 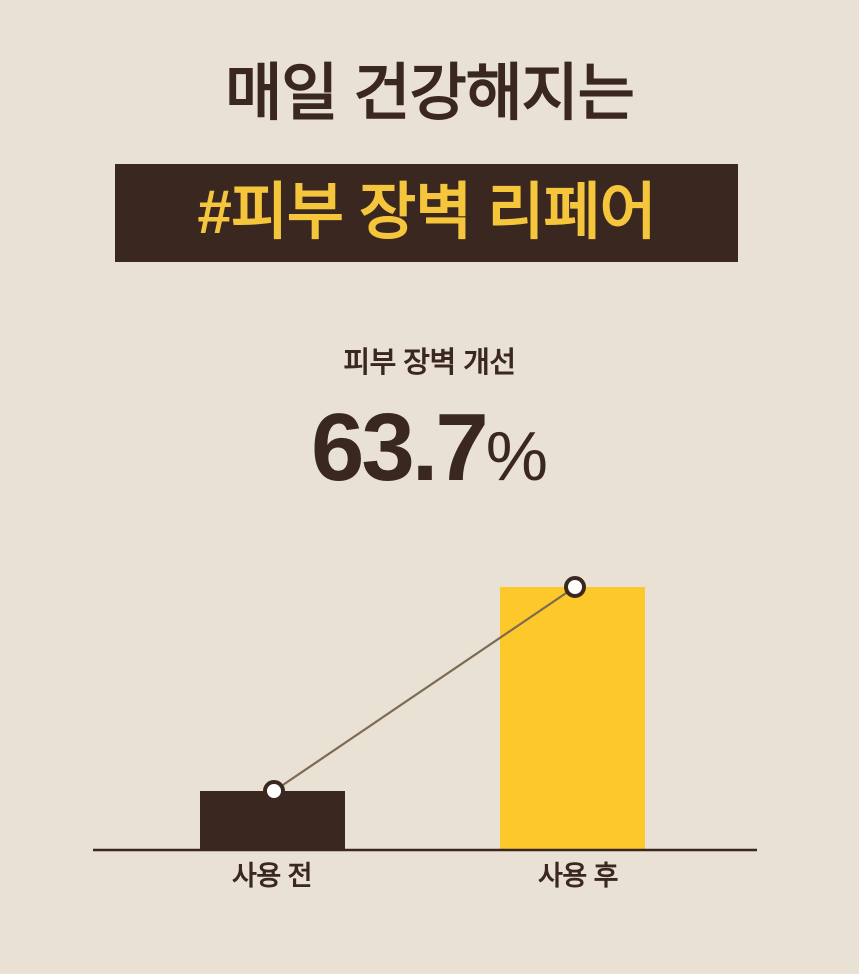 I want to click on stat-label: 피부 장벽 개선, so click(x=429, y=363).